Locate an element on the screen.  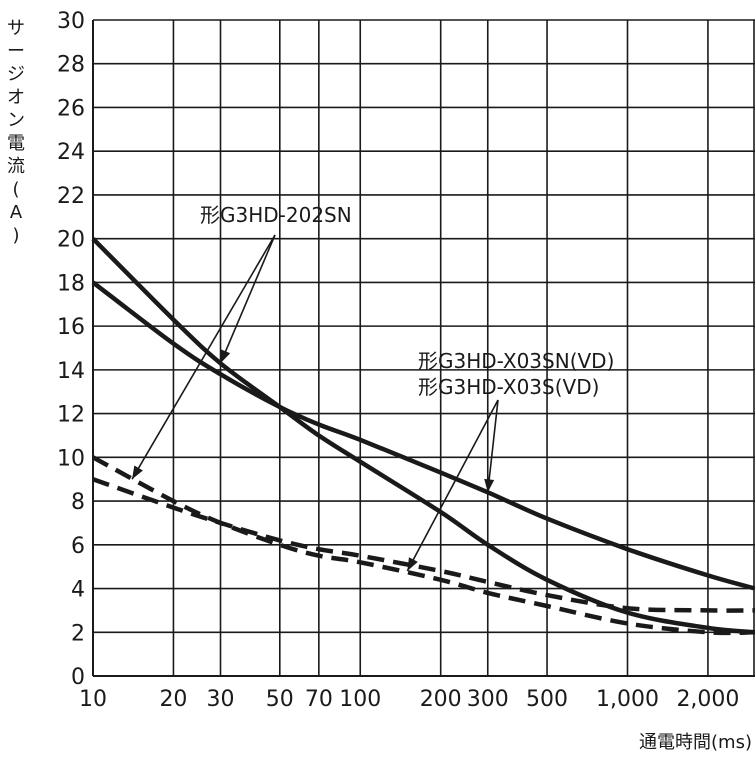
y-tick-label: 30 is located at coordinates (71, 21).